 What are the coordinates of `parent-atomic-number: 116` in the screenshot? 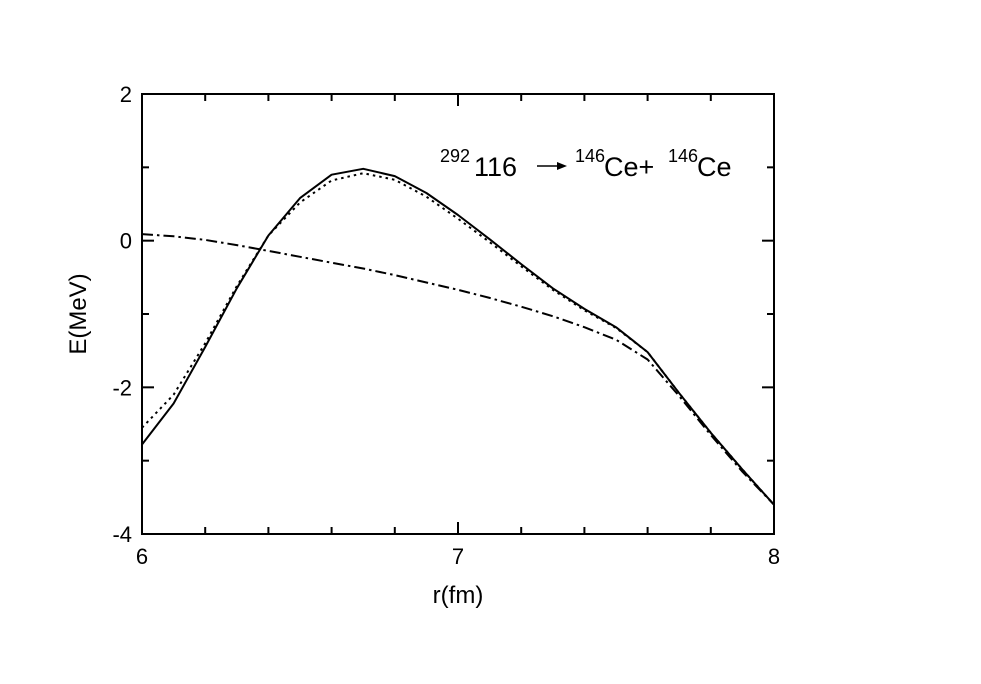 It's located at (495, 167).